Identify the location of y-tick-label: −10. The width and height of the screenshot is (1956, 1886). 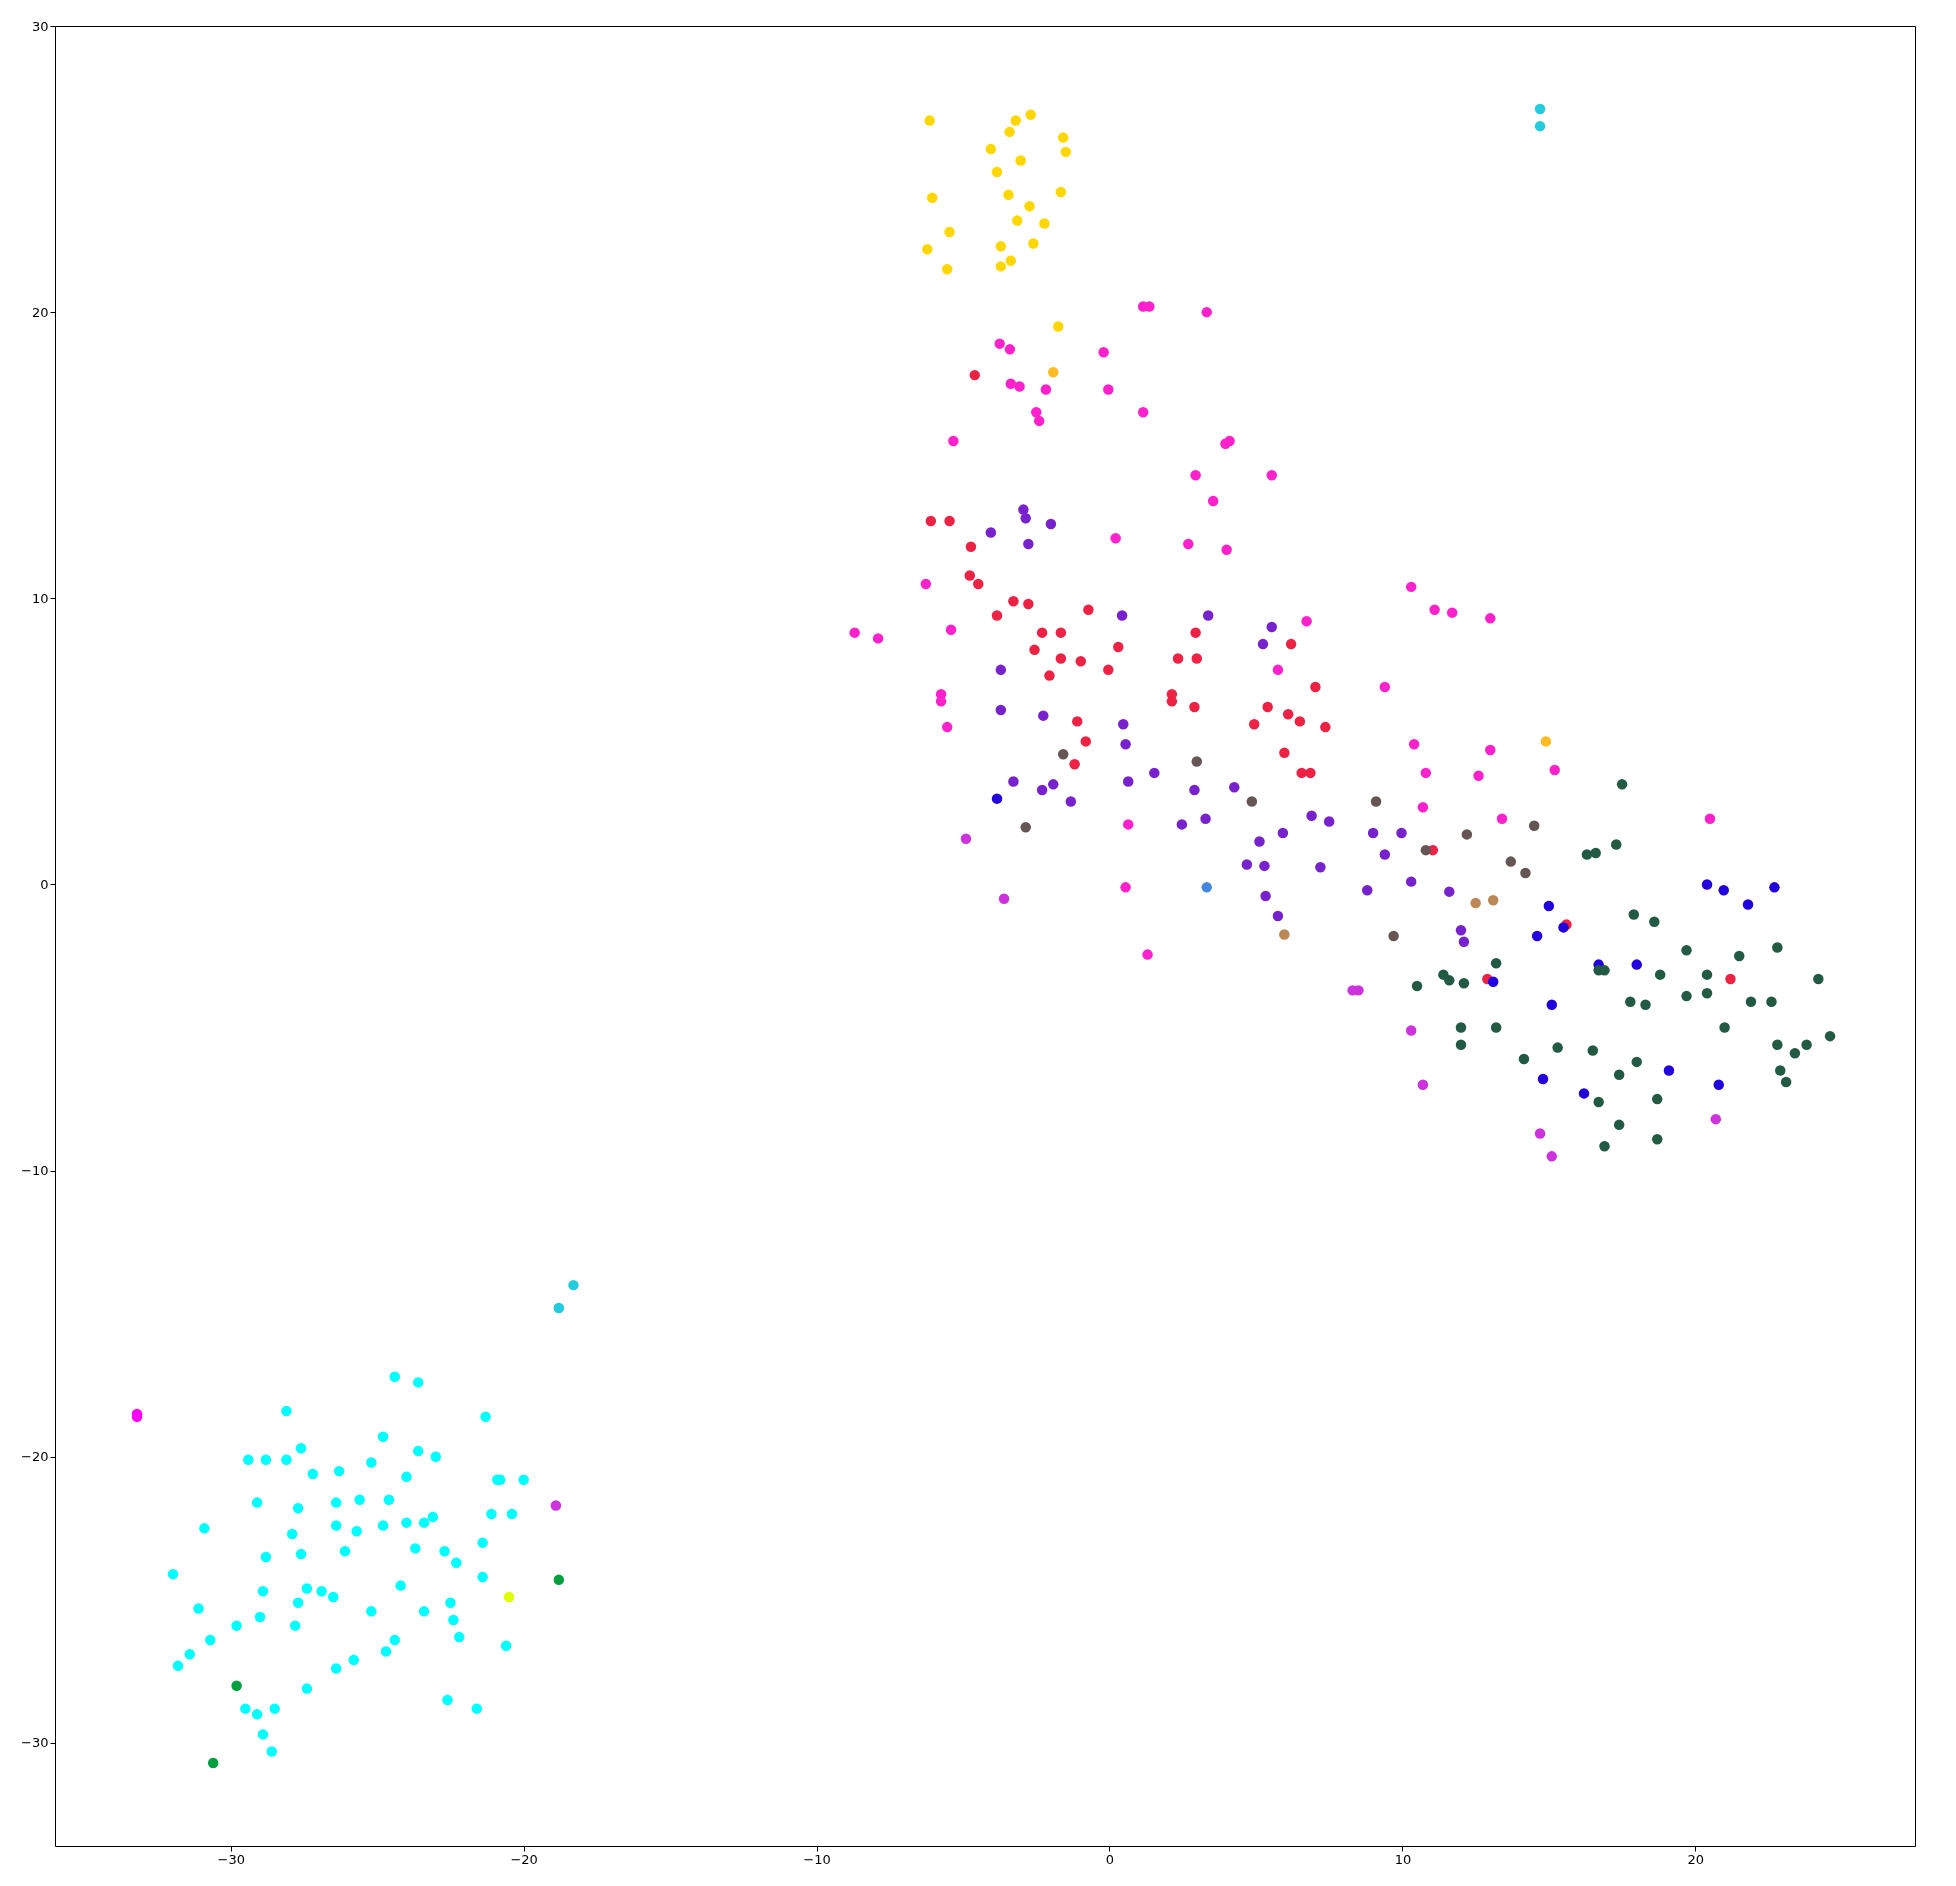
(35, 1171).